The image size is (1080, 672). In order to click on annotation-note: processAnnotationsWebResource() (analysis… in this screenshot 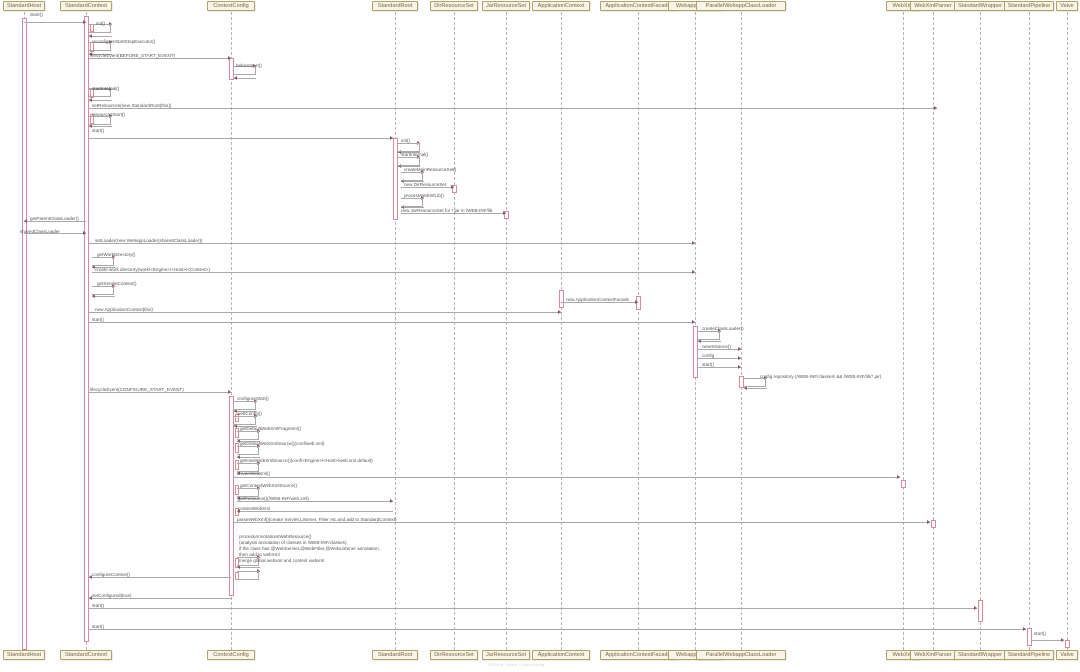, I will do `click(309, 546)`.